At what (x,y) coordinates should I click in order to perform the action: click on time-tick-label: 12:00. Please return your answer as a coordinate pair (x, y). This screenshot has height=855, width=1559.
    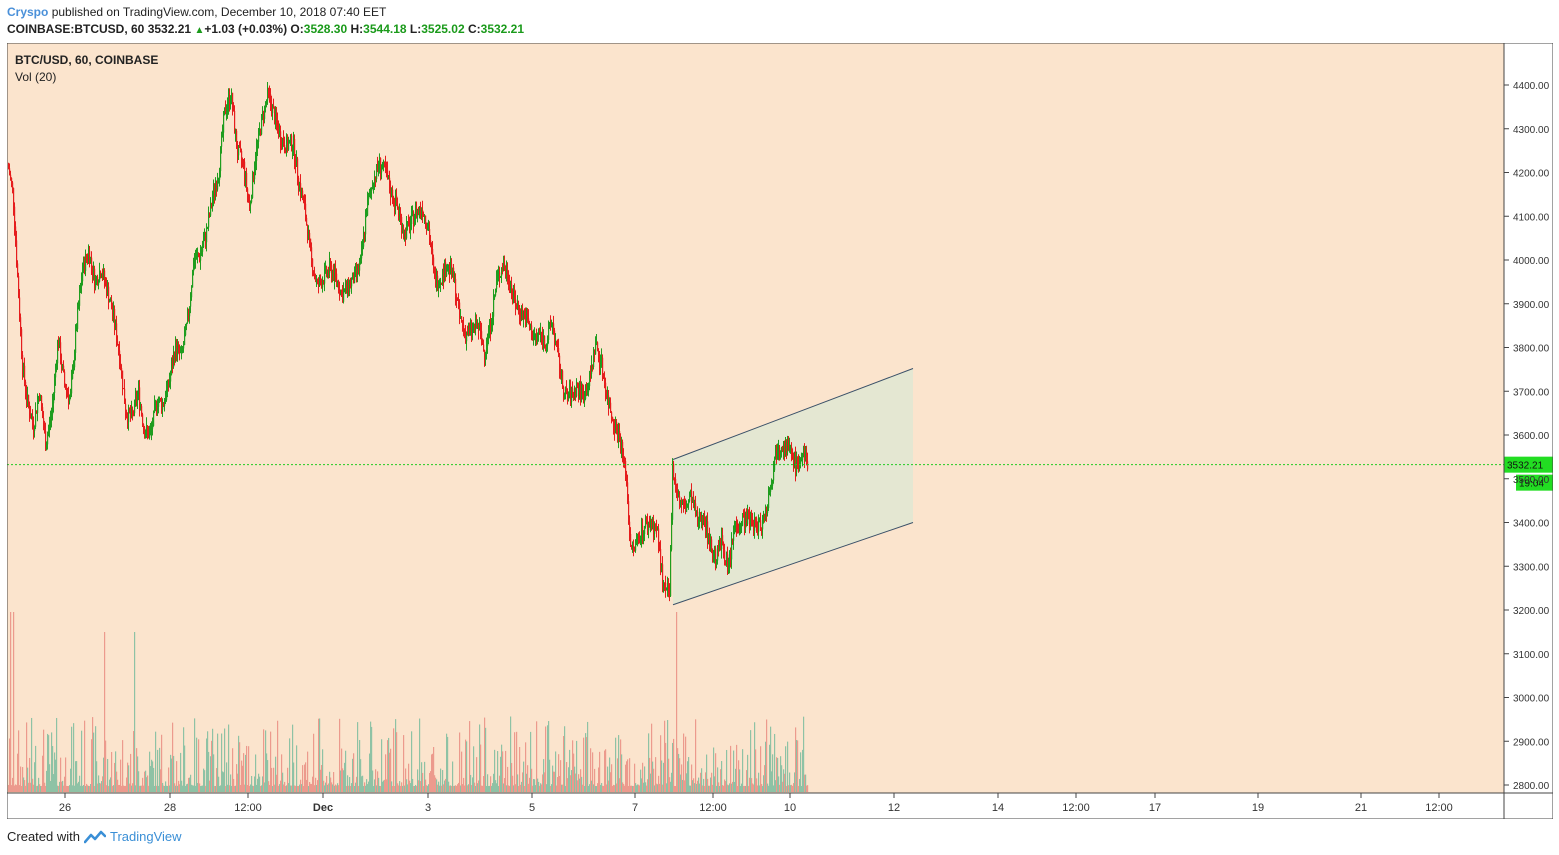
    Looking at the image, I should click on (248, 808).